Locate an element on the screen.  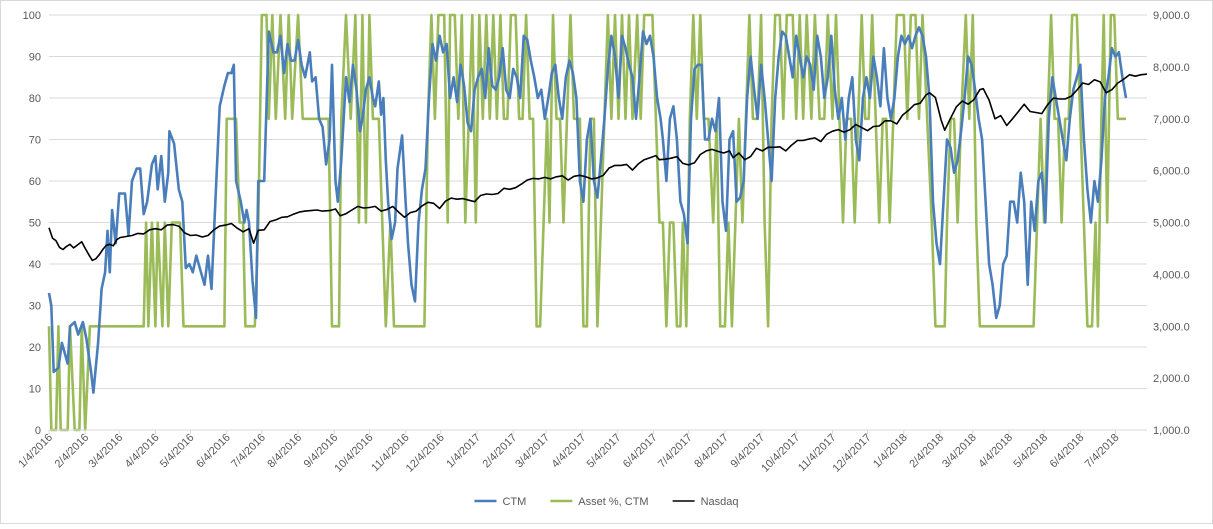
y-tick-label: 80 is located at coordinates (35, 99).